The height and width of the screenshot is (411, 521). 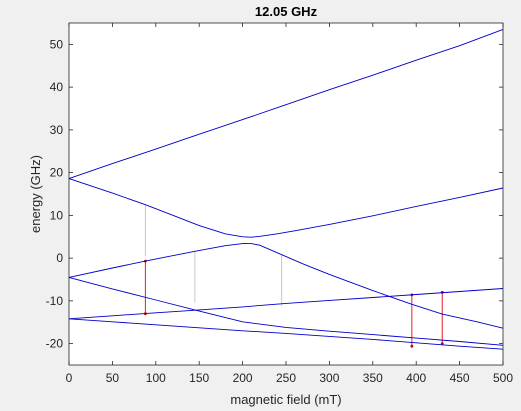 What do you see at coordinates (59, 258) in the screenshot?
I see `y-tick-label-0: 0` at bounding box center [59, 258].